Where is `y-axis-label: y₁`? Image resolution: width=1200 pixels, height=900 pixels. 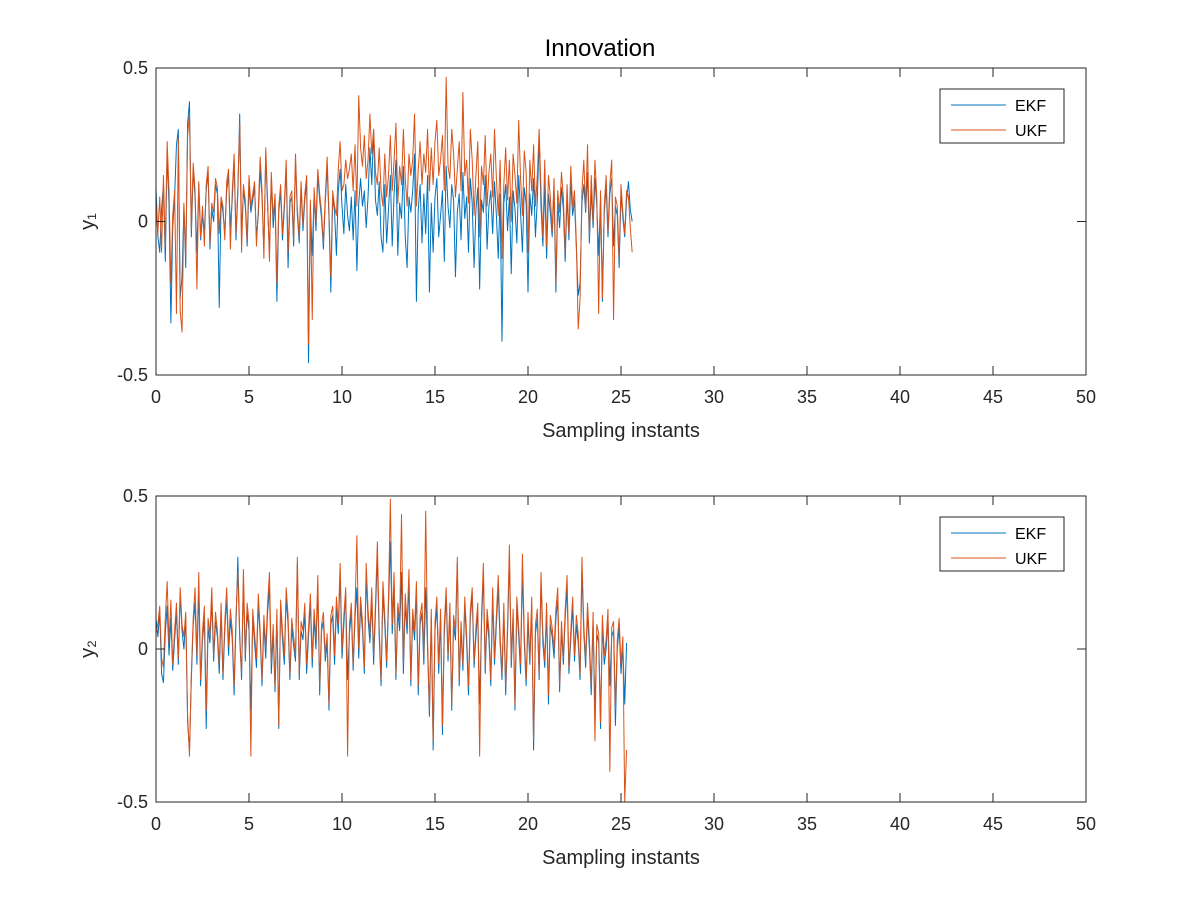
y-axis-label: y₁ is located at coordinates (88, 221).